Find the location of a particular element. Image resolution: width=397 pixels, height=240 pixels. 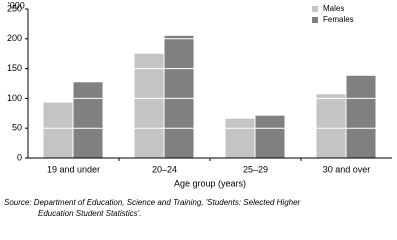

legend-label: Males is located at coordinates (333, 8).